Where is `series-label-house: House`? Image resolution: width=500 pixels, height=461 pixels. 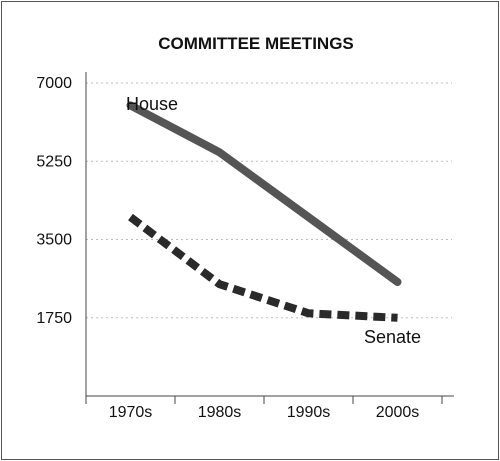
series-label-house: House is located at coordinates (152, 104).